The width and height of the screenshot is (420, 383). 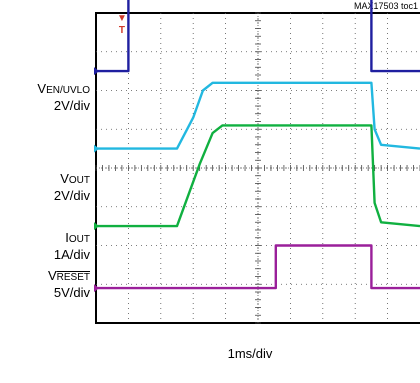 I want to click on trace-en-uvlo, so click(x=258, y=36).